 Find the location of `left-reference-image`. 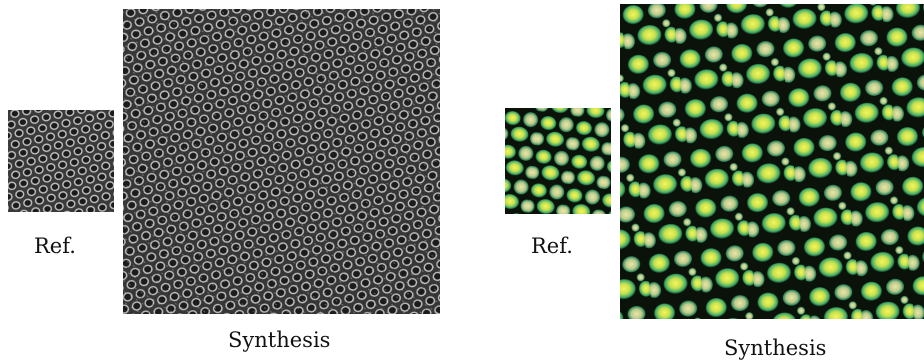

left-reference-image is located at coordinates (61, 161).